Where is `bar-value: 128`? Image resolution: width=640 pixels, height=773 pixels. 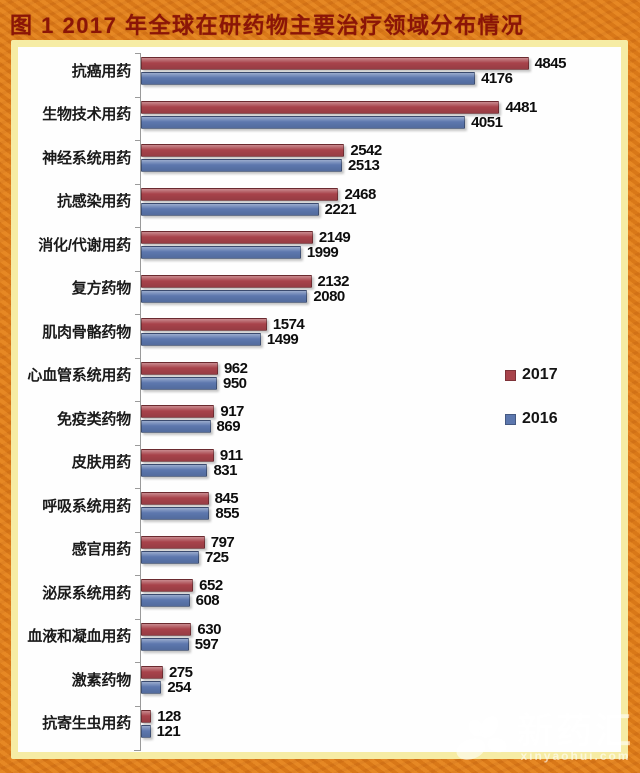
bar-value: 128 is located at coordinates (169, 716).